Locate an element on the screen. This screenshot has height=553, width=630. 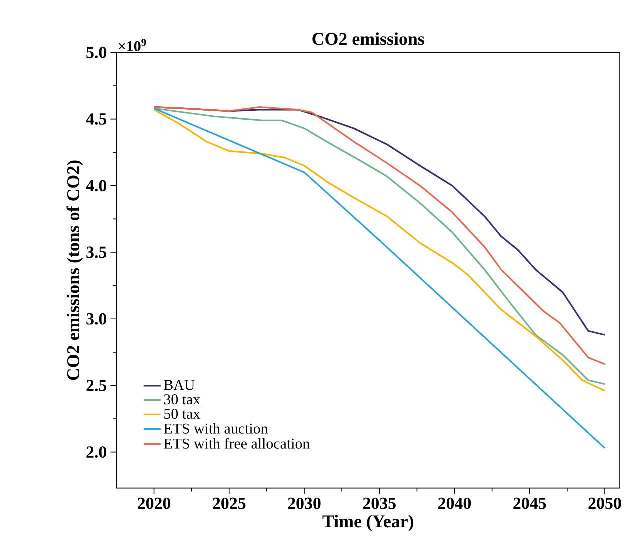
legend-label: 30 tax is located at coordinates (182, 399).